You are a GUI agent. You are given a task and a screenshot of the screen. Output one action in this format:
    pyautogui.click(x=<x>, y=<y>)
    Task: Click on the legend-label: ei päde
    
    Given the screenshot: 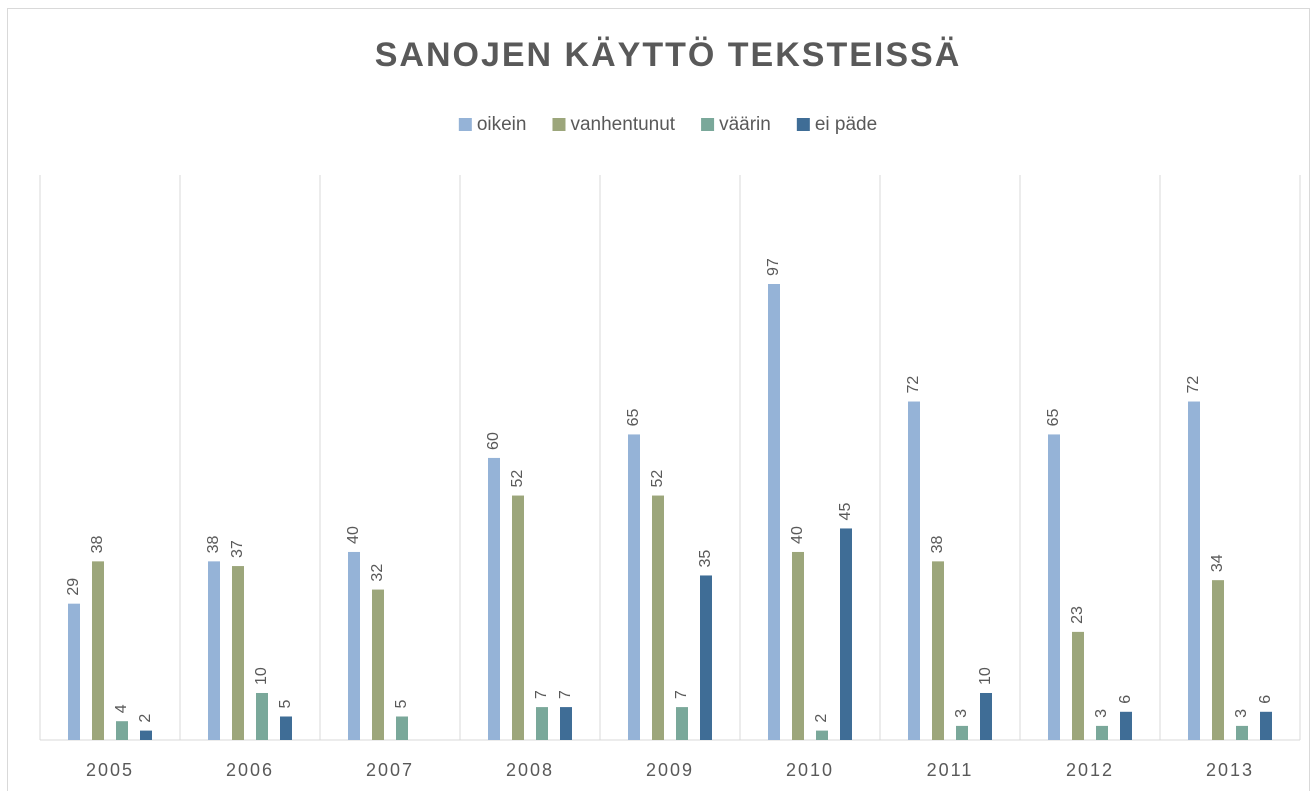 What is the action you would take?
    pyautogui.click(x=846, y=124)
    